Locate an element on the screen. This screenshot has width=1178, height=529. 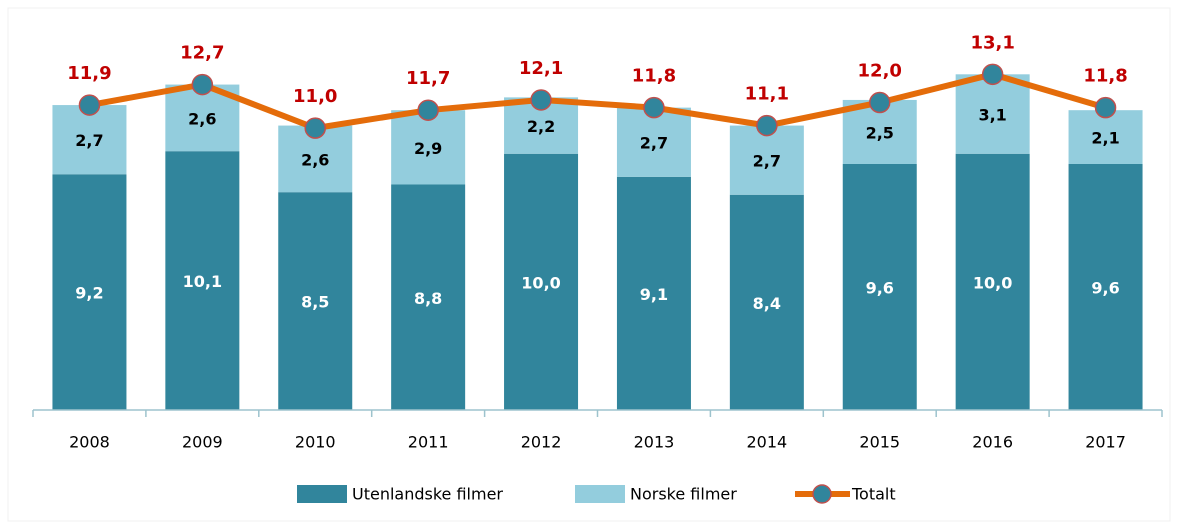
x-tick-label: 2016 is located at coordinates (992, 442).